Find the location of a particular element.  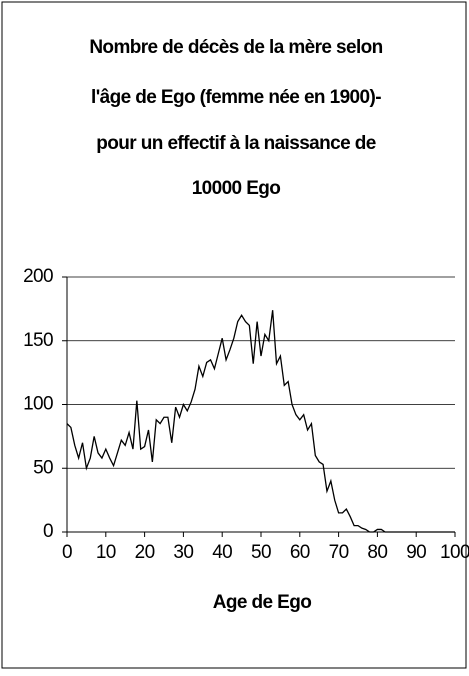

x-tick-label: 50 is located at coordinates (261, 552).